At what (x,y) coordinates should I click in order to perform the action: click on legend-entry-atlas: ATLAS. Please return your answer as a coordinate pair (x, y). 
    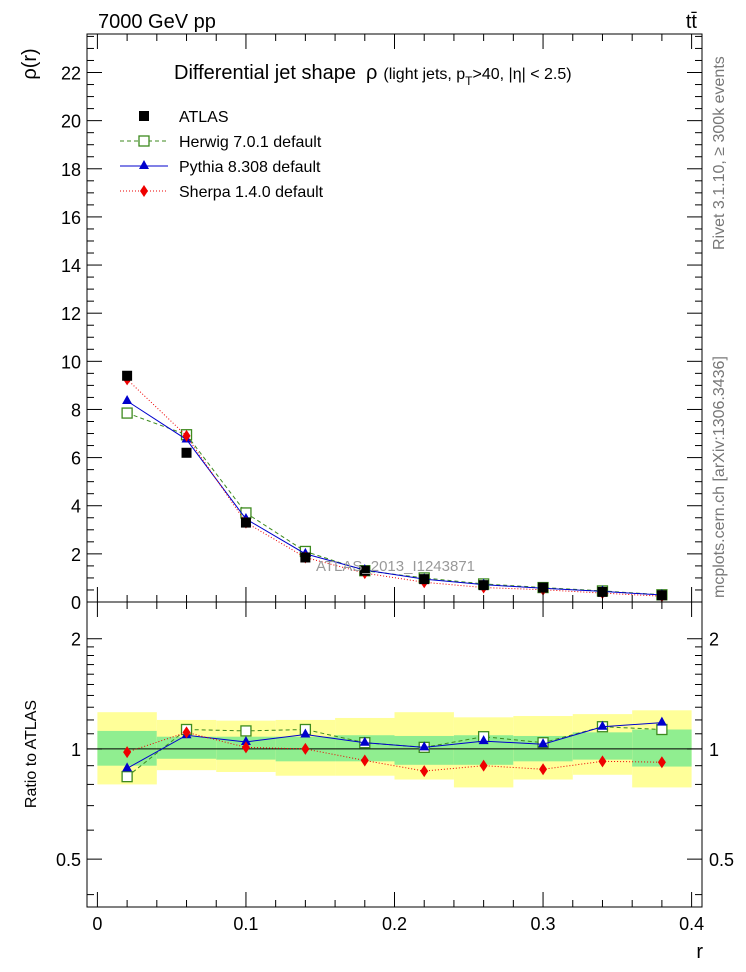
    Looking at the image, I should click on (184, 117).